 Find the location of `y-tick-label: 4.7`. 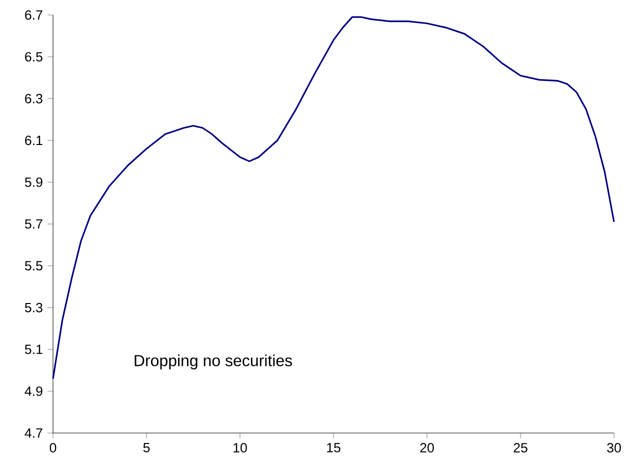

y-tick-label: 4.7 is located at coordinates (33, 433).